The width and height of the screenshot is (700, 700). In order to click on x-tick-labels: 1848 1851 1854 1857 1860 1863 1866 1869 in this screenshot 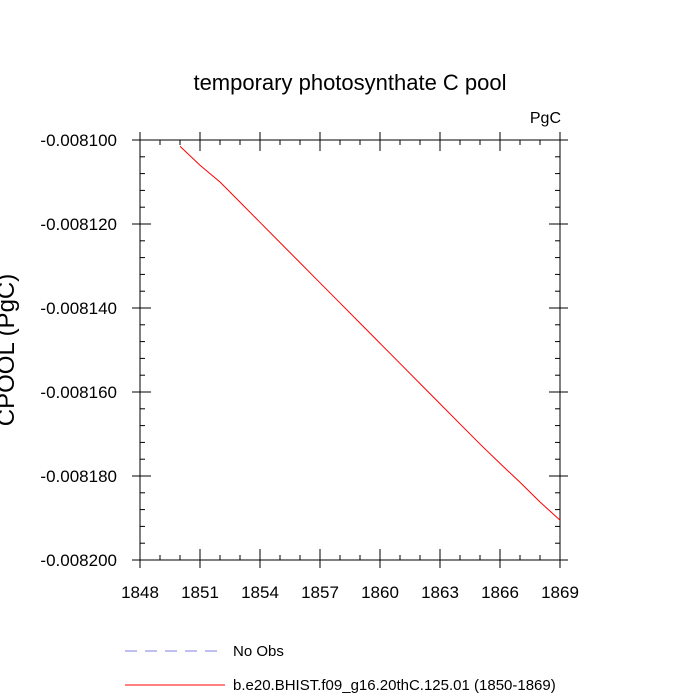, I will do `click(350, 592)`.